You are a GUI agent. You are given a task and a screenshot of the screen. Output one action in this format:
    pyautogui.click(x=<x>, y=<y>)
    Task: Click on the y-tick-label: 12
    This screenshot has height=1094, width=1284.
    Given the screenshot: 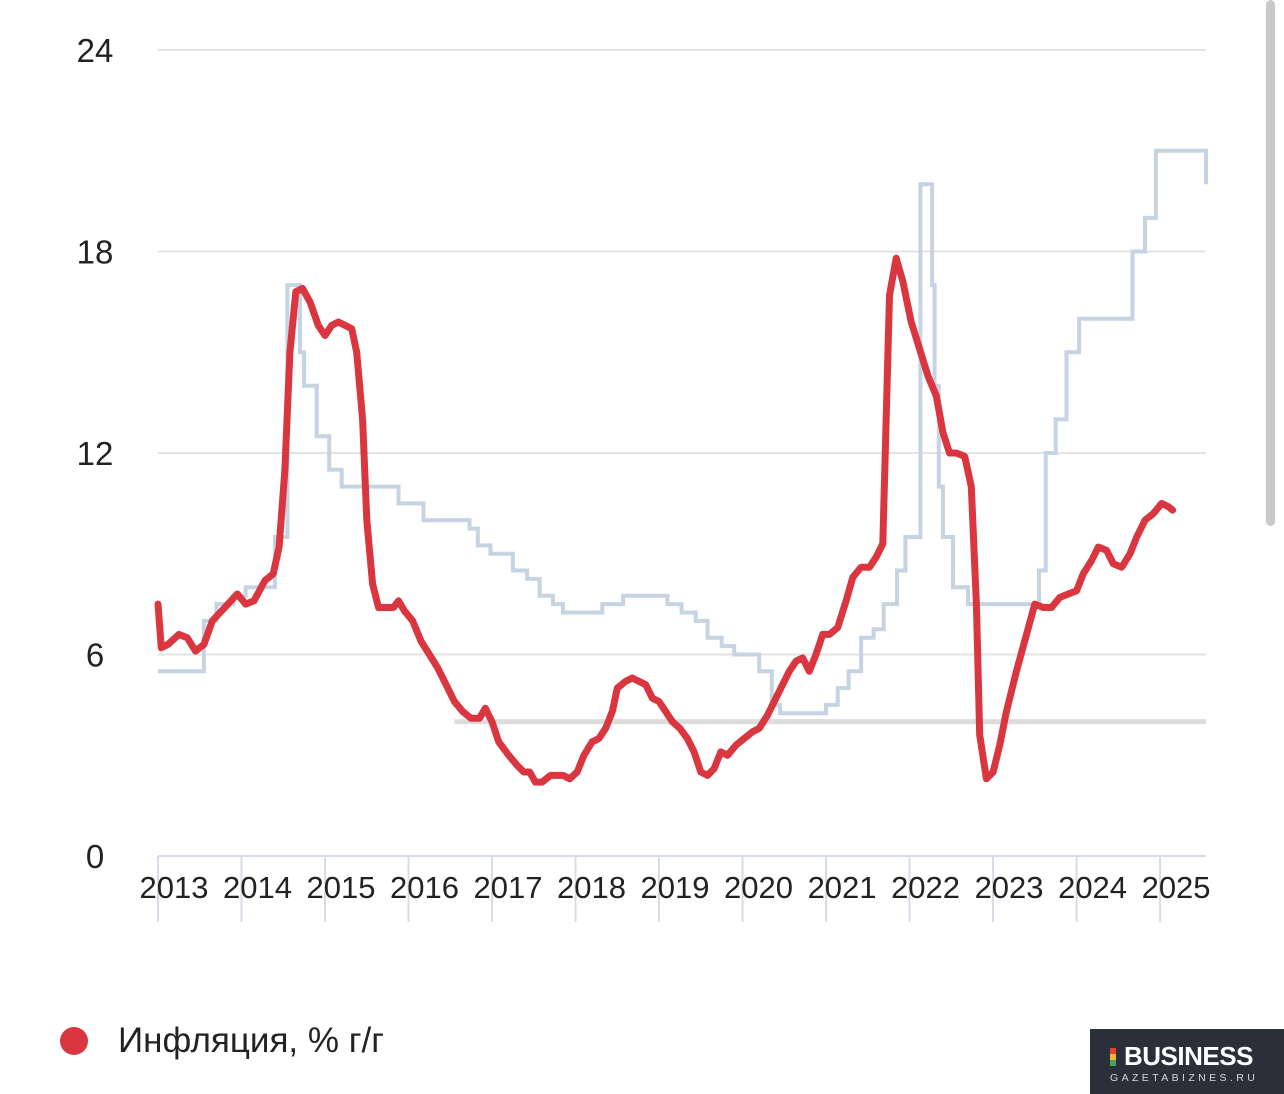 What is the action you would take?
    pyautogui.click(x=95, y=453)
    